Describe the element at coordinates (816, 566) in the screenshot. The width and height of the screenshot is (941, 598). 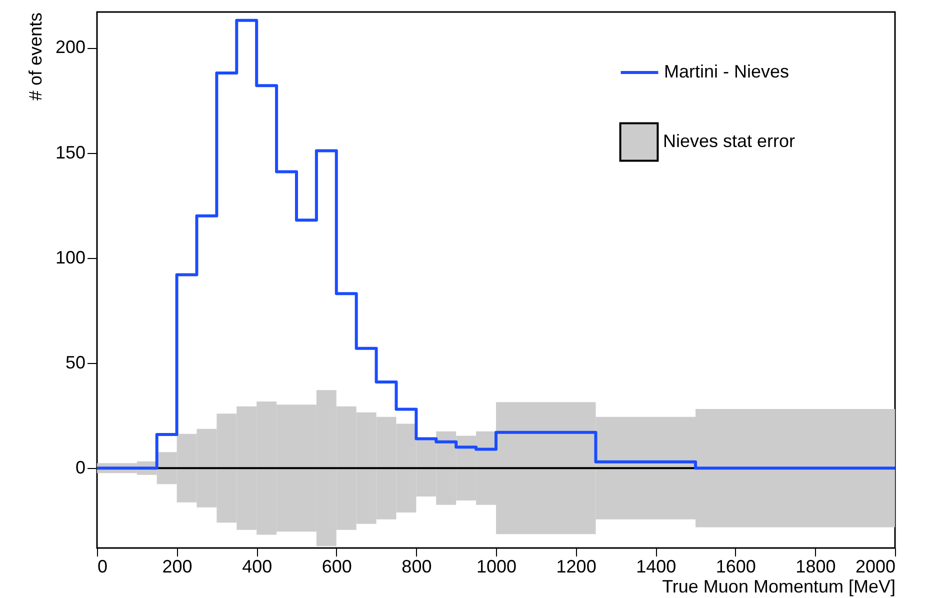
I see `x-tick-label: 1800` at that location.